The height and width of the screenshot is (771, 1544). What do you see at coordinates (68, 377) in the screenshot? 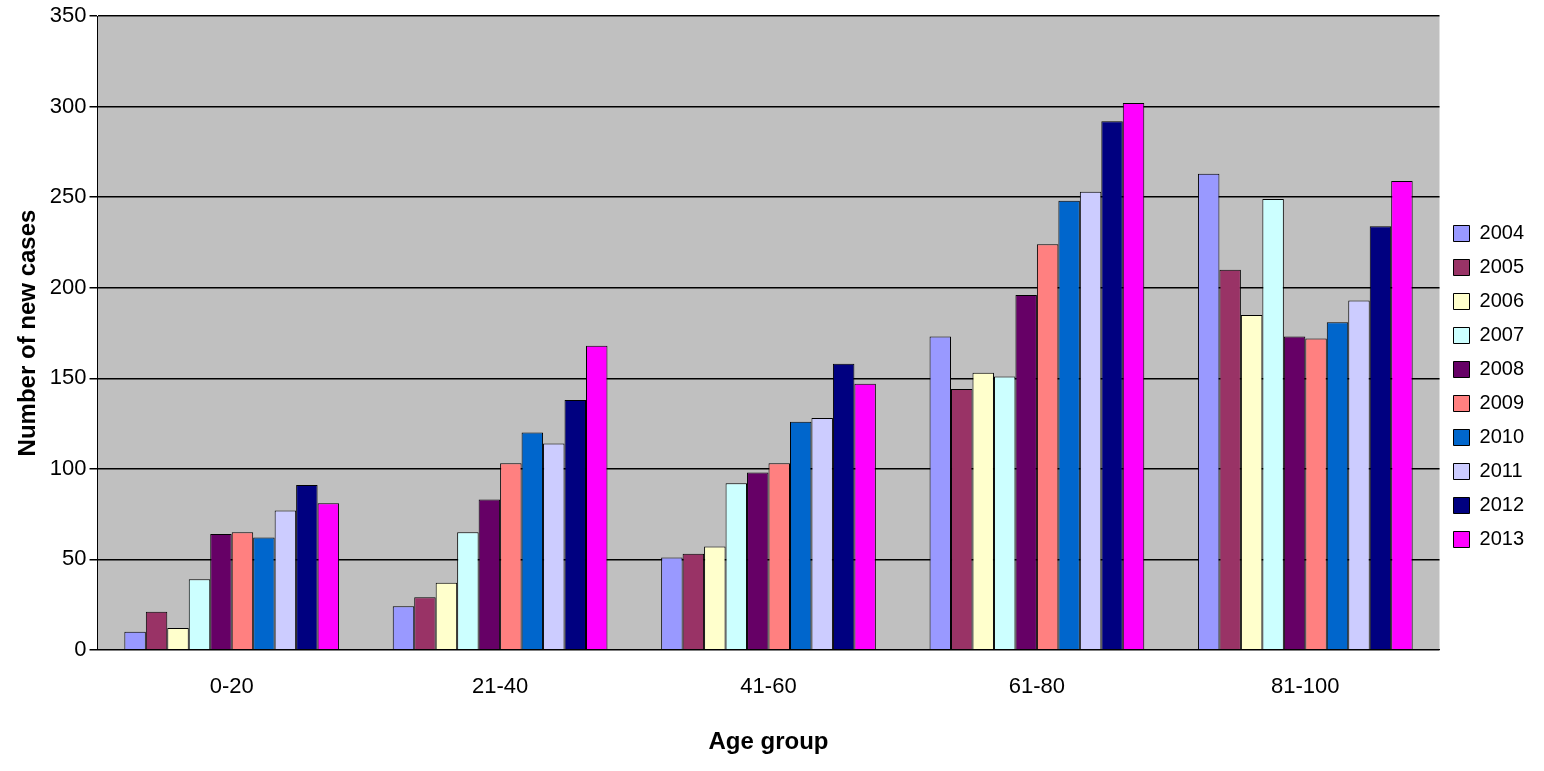
I see `y-tick-label: 150` at bounding box center [68, 377].